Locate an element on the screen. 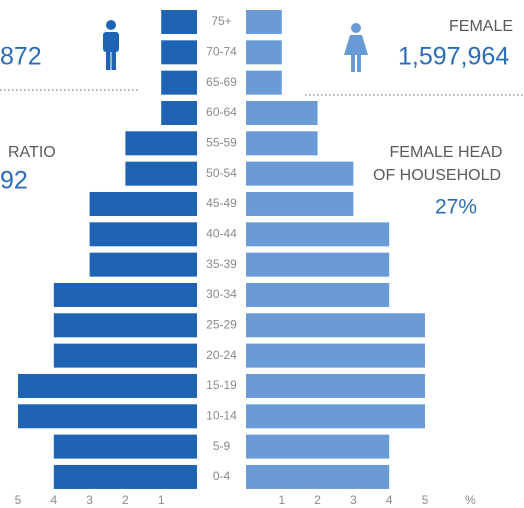 This screenshot has width=524, height=508. female-head-label: FEMALE HEAD is located at coordinates (446, 152).